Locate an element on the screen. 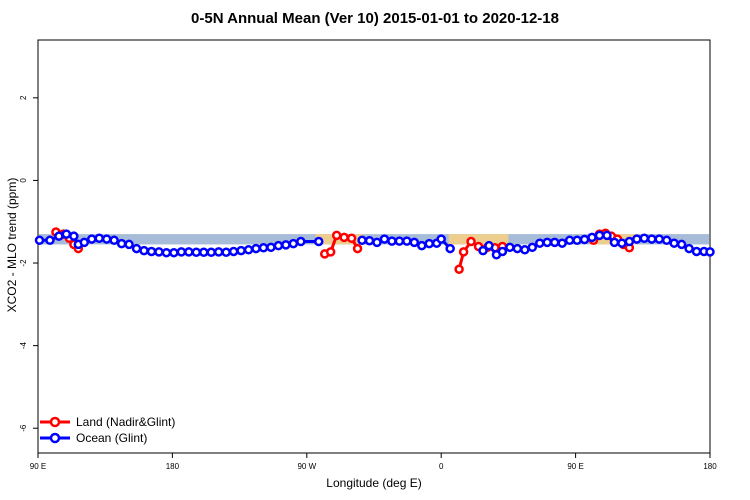  legend-item-ocean: Ocean (Glint) is located at coordinates (107, 438).